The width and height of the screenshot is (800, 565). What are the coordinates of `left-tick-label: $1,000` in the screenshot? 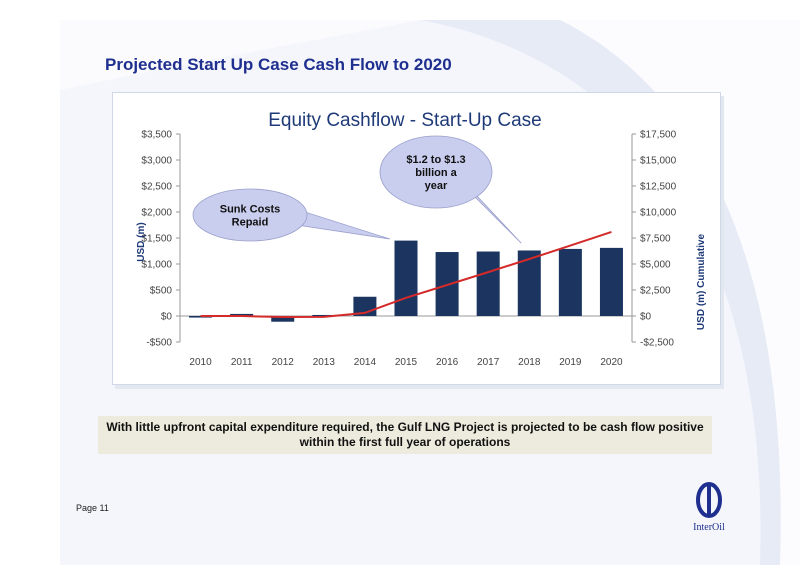 It's located at (156, 265).